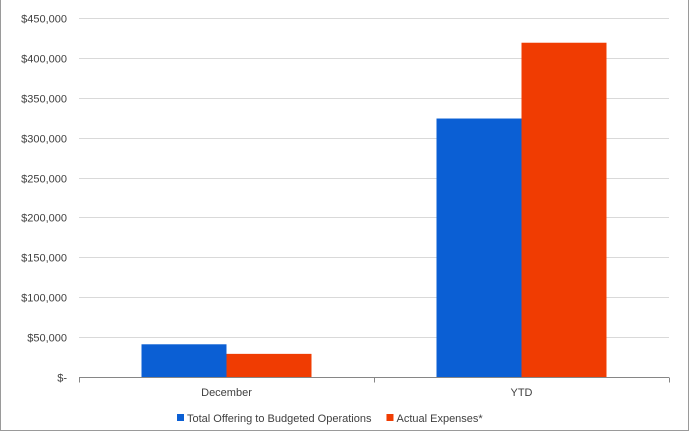 Image resolution: width=689 pixels, height=432 pixels. I want to click on y-tick-label: $350,000, so click(44, 100).